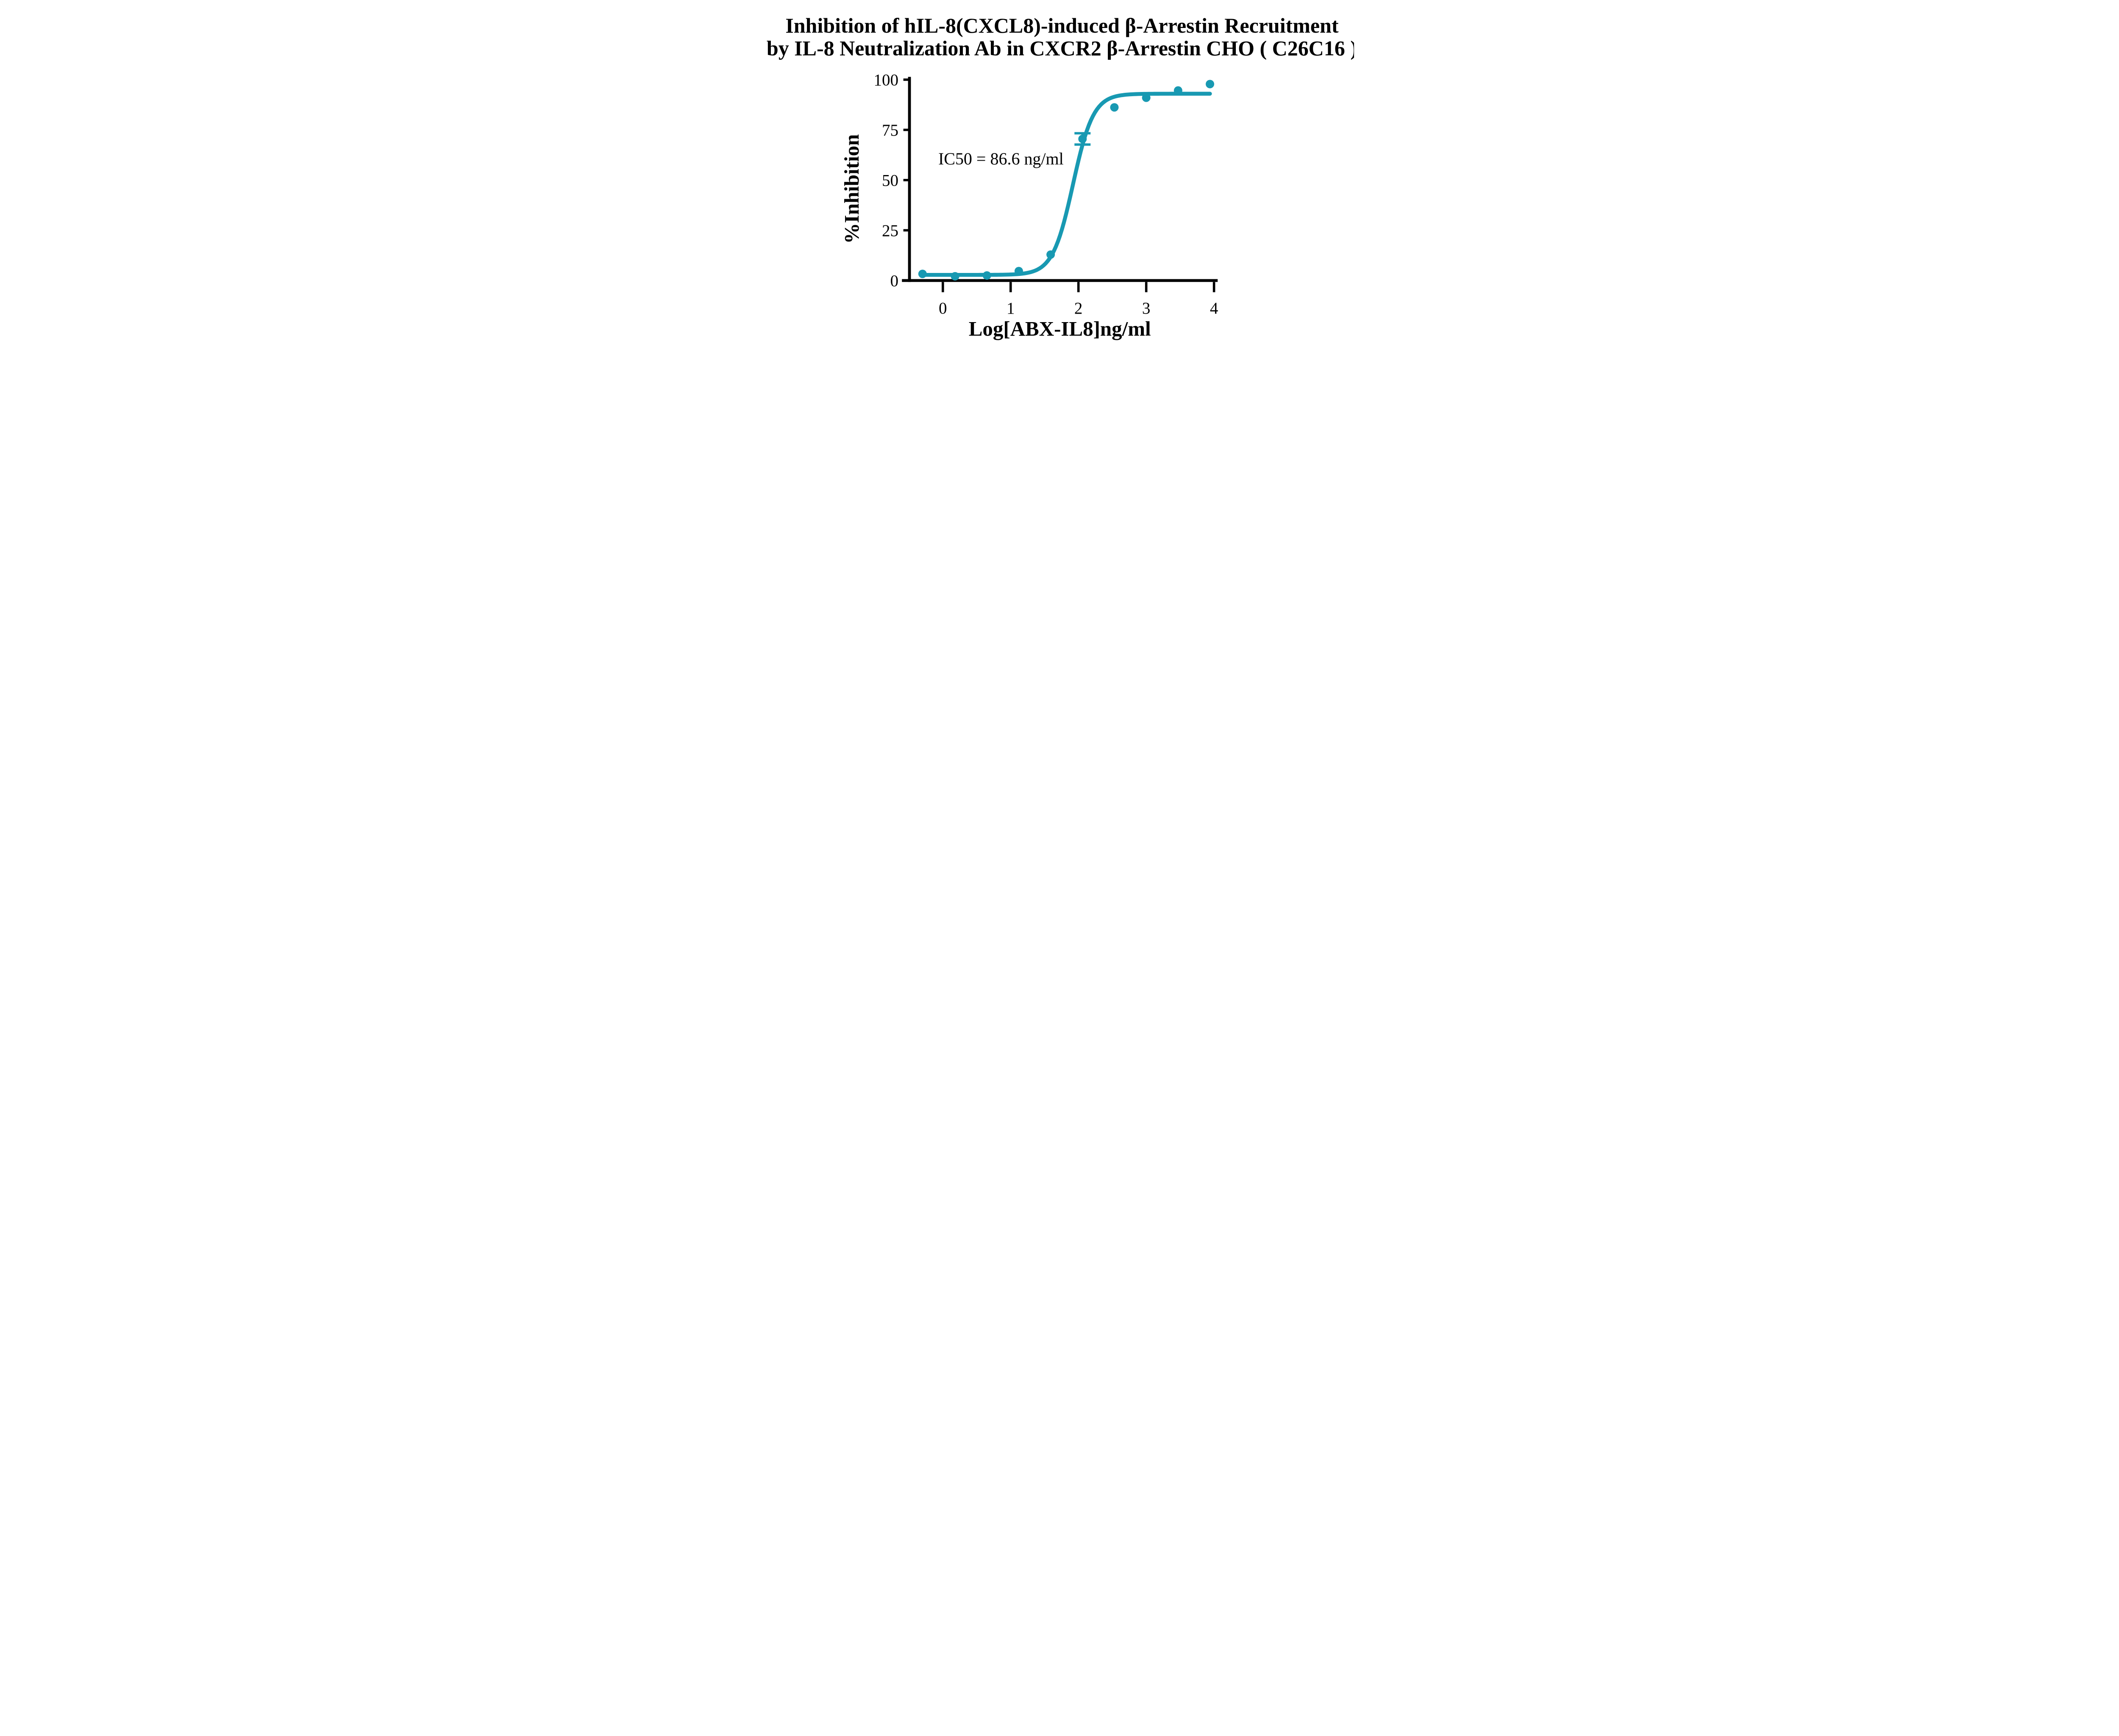  I want to click on x-tick-label: 1, so click(1011, 308).